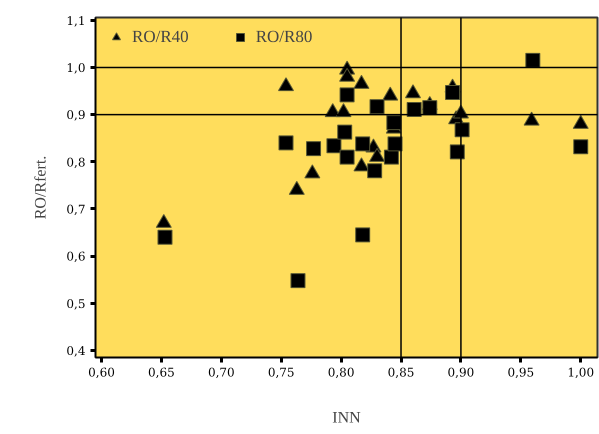  I want to click on x-tick-label: 0,75, so click(281, 373).